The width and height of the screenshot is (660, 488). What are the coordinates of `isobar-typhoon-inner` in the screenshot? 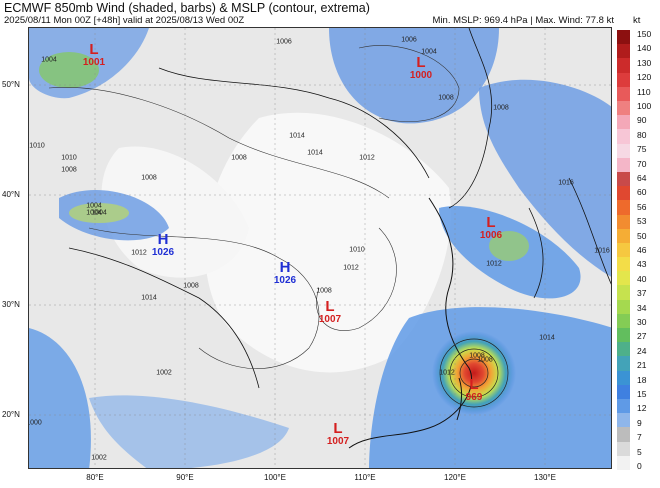 It's located at (474, 373).